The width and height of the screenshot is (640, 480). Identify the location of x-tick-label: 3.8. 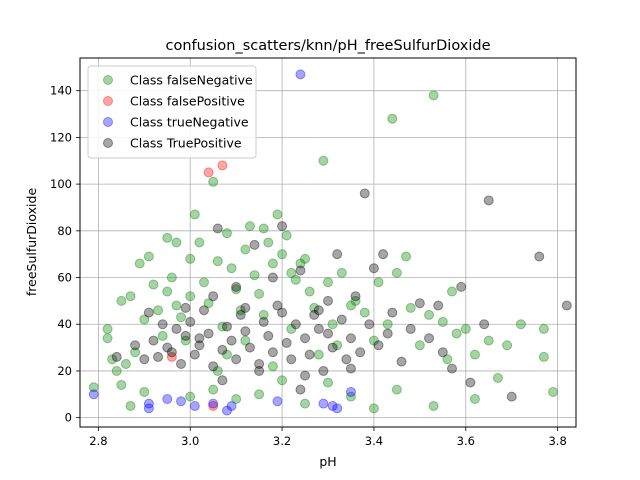
(557, 441).